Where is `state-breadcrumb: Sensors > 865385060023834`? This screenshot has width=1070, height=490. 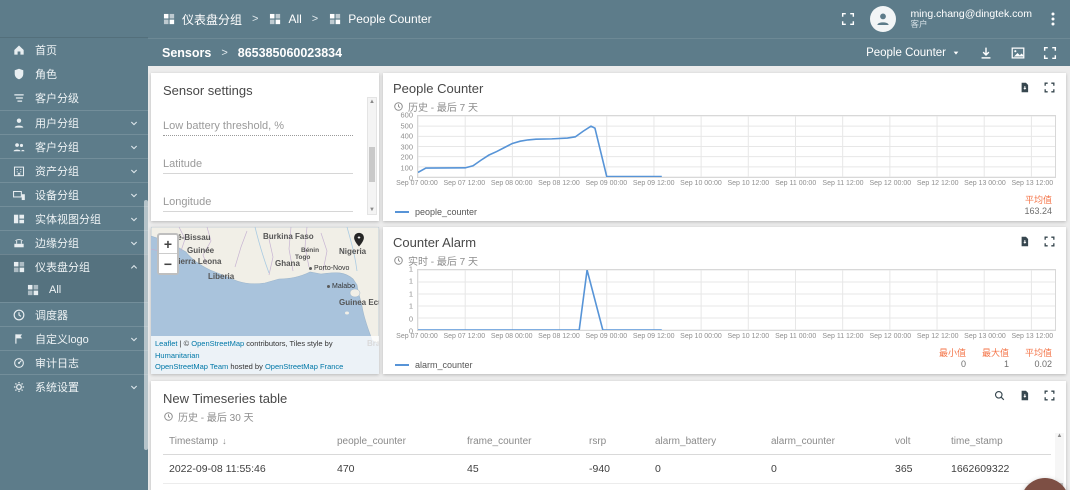
state-breadcrumb: Sensors > 865385060023834 is located at coordinates (252, 53).